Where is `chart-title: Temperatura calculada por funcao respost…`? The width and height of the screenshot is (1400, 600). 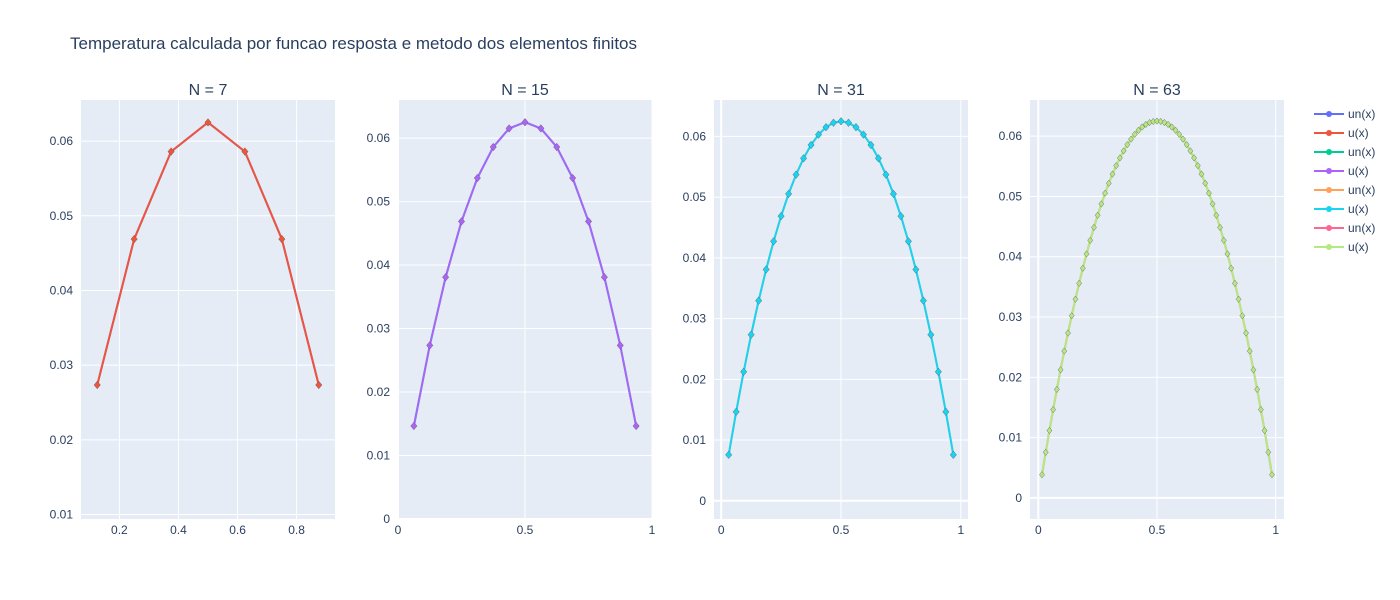 chart-title: Temperatura calculada por funcao respost… is located at coordinates (353, 43).